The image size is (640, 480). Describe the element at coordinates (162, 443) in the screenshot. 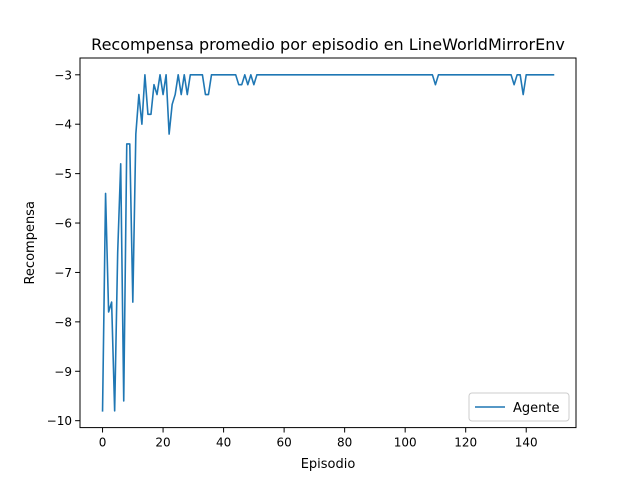

I see `x-tick-label: 20` at that location.